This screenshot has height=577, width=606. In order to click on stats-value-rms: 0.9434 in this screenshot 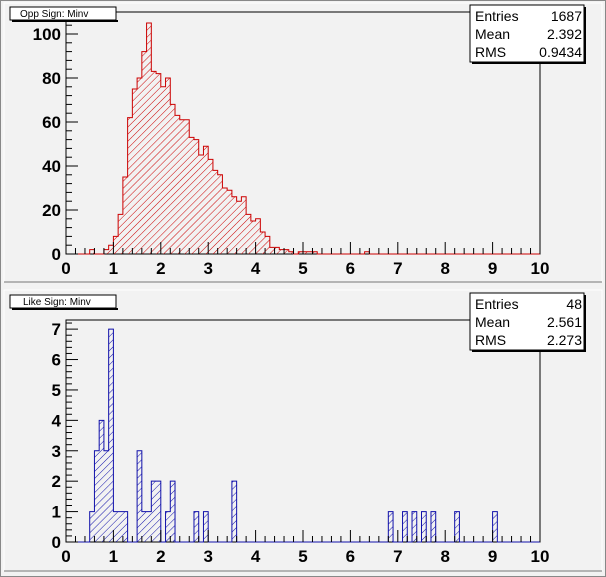, I will do `click(560, 52)`.